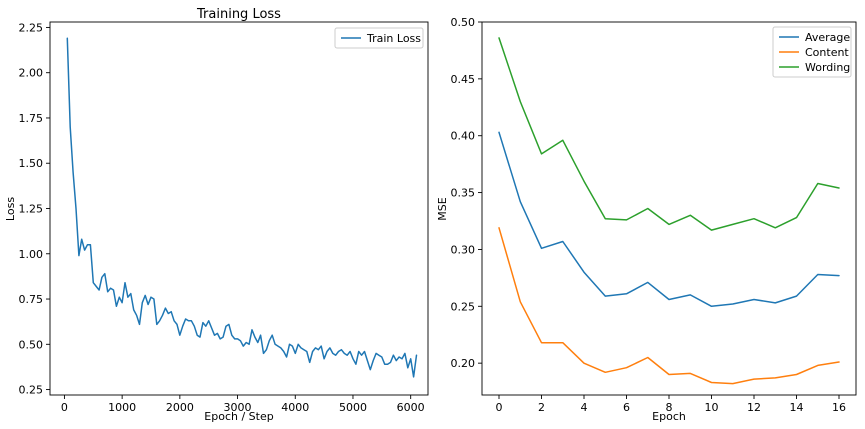  What do you see at coordinates (31, 163) in the screenshot?
I see `y-tick-label: 1.50` at bounding box center [31, 163].